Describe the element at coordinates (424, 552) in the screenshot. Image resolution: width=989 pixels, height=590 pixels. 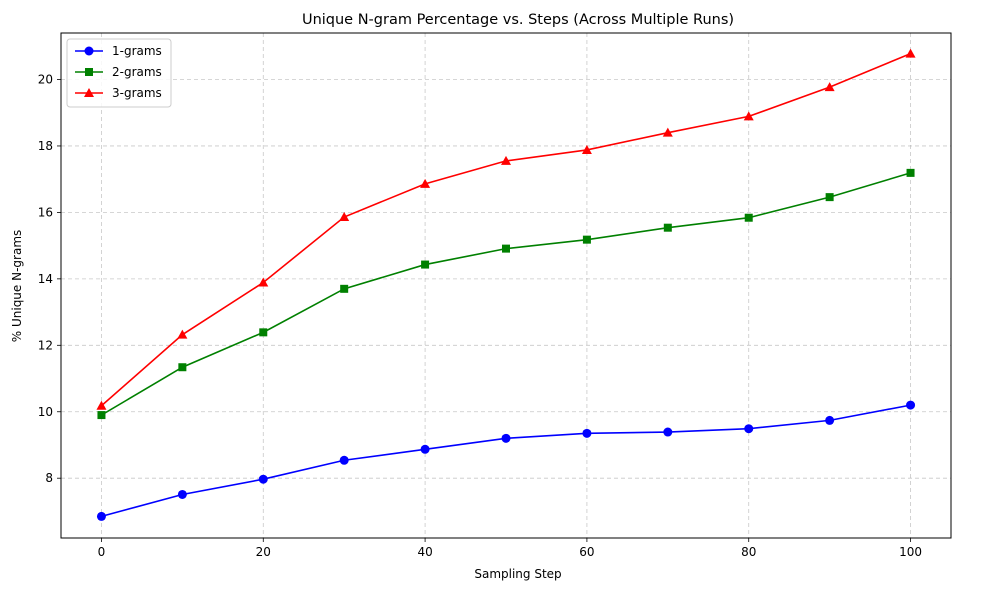
I see `x-tick-label: 40` at that location.